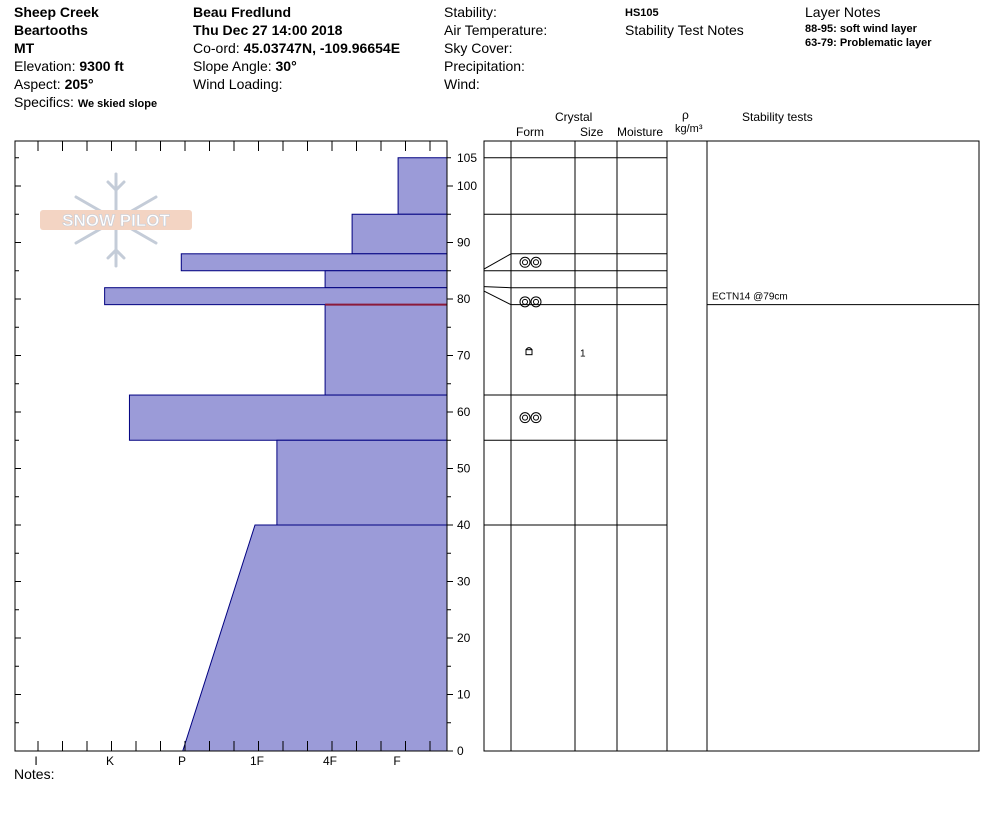 This screenshot has height=840, width=994. I want to click on location-name: Sheep Creek, so click(56, 12).